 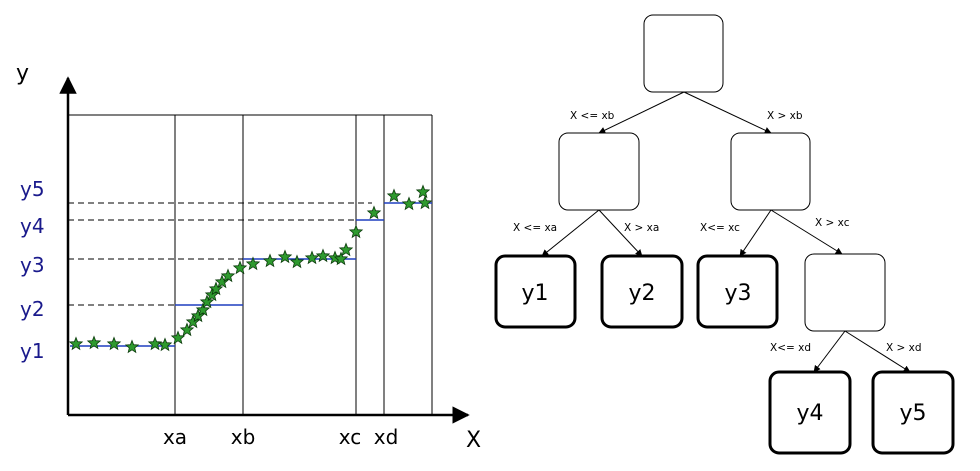 I want to click on edge-a-left, so click(x=570, y=233).